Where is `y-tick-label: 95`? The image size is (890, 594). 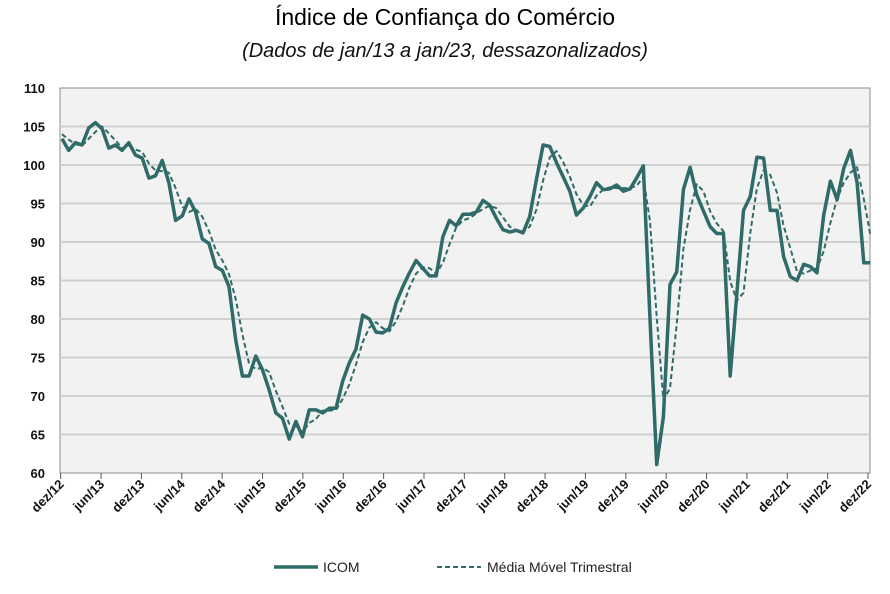
y-tick-label: 95 is located at coordinates (38, 204).